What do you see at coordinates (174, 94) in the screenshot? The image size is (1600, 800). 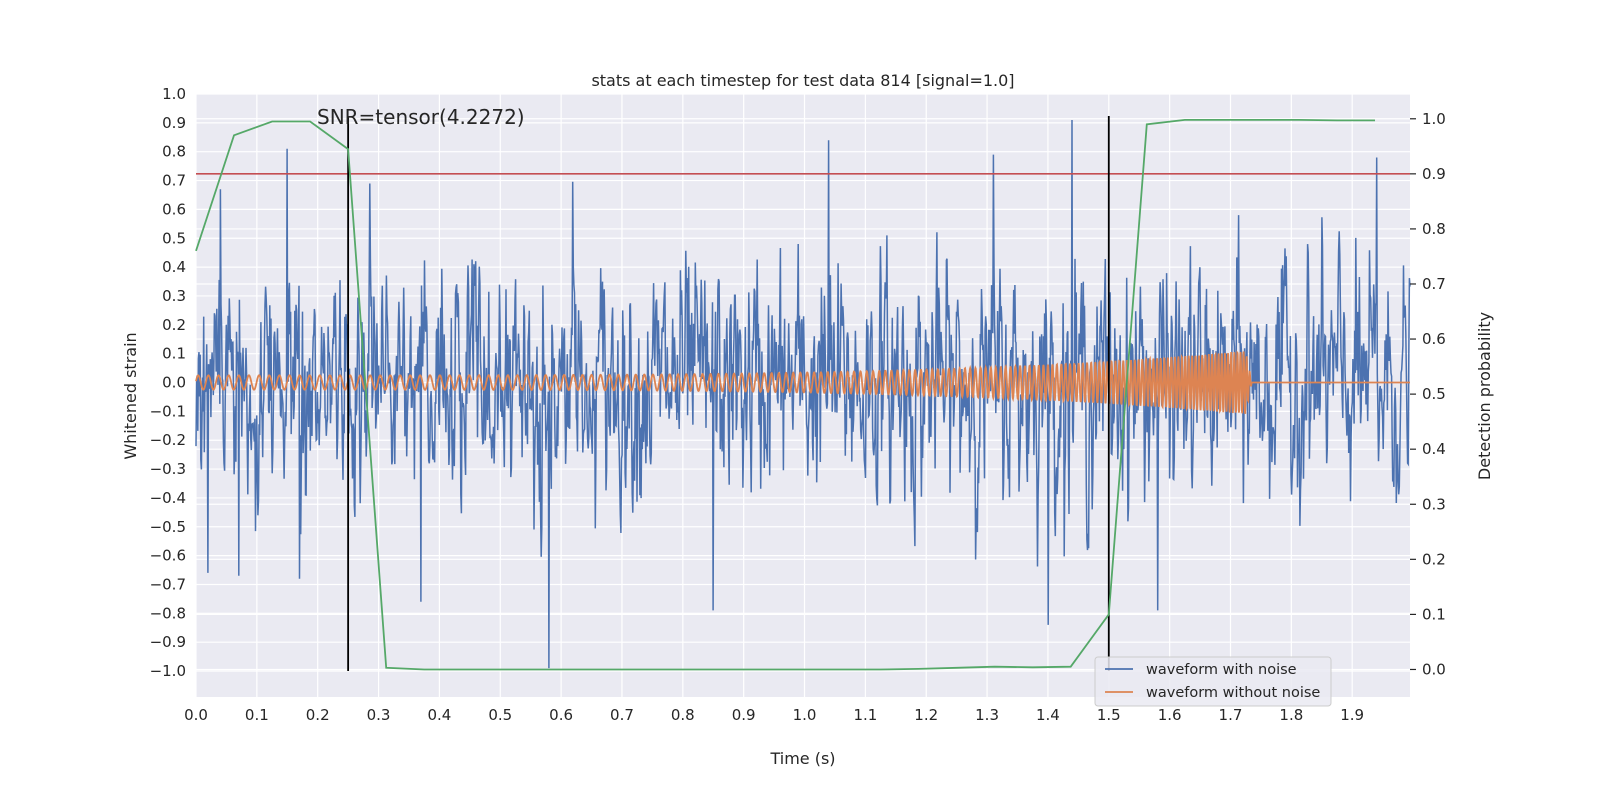 I see `y-tick-label: 1.0` at bounding box center [174, 94].